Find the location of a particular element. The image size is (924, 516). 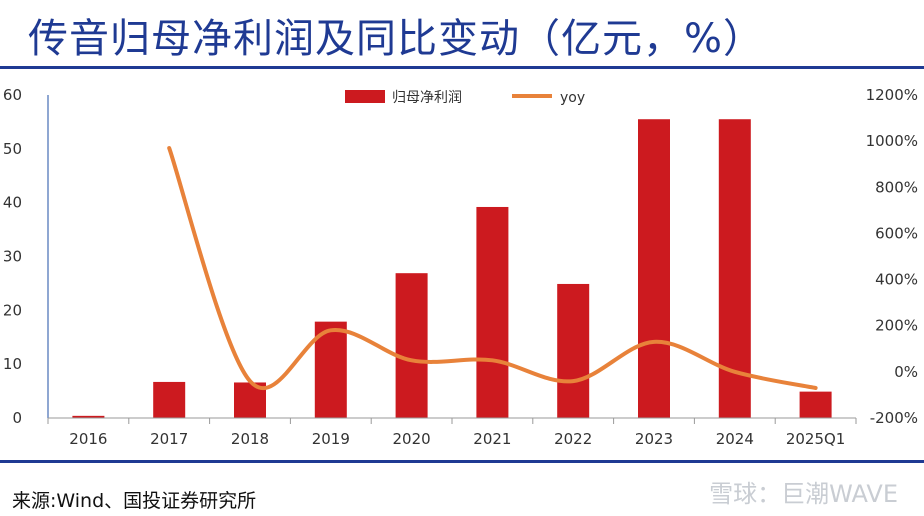

right-tick-label: 1200% is located at coordinates (892, 95).